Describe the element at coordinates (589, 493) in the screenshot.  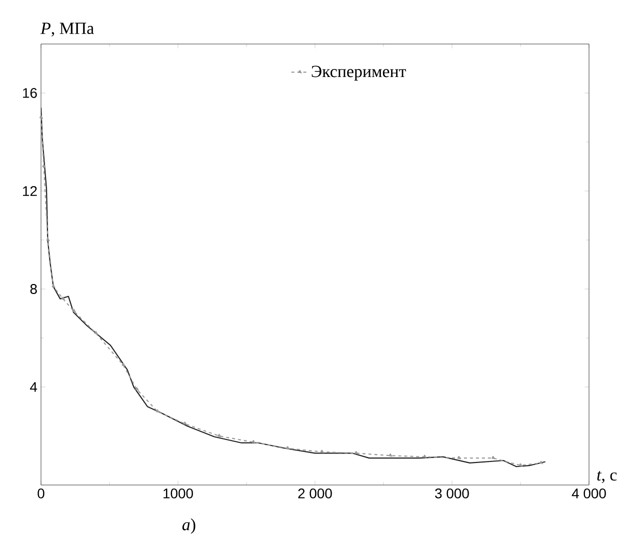
I see `x-tick-label: 4 000` at that location.